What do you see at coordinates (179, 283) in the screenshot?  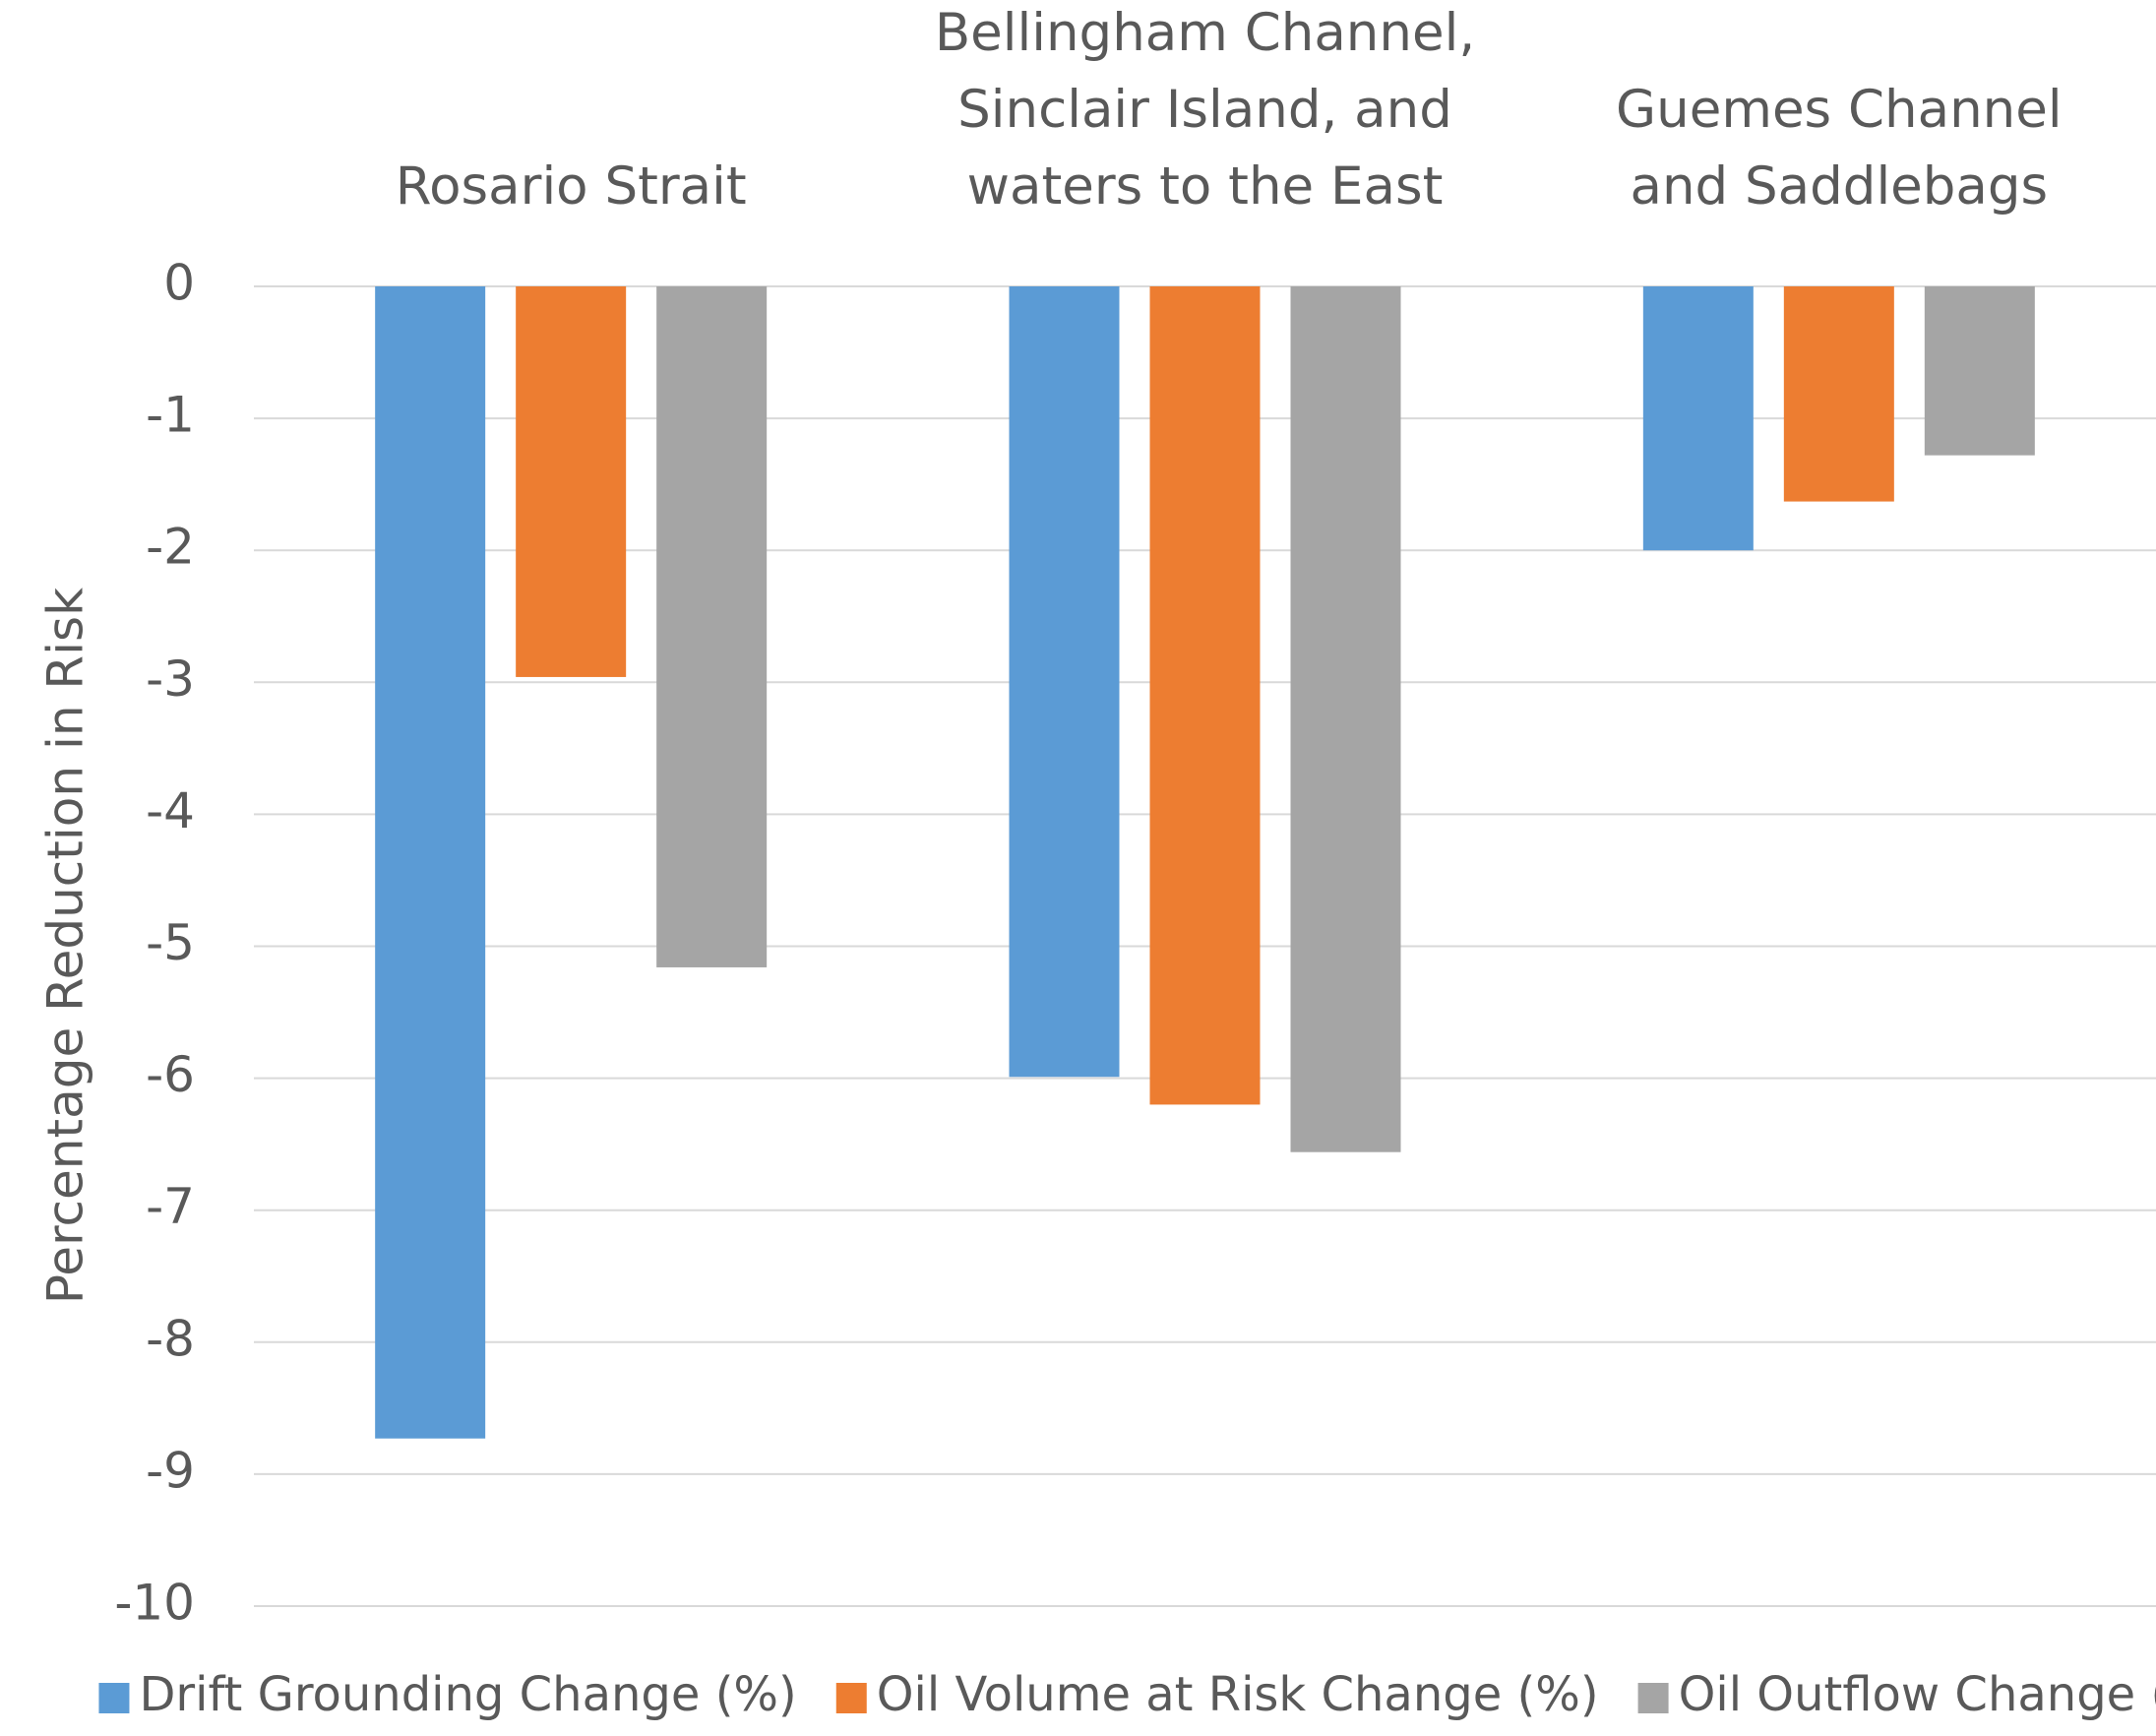 I see `y-tick-label: 0` at bounding box center [179, 283].